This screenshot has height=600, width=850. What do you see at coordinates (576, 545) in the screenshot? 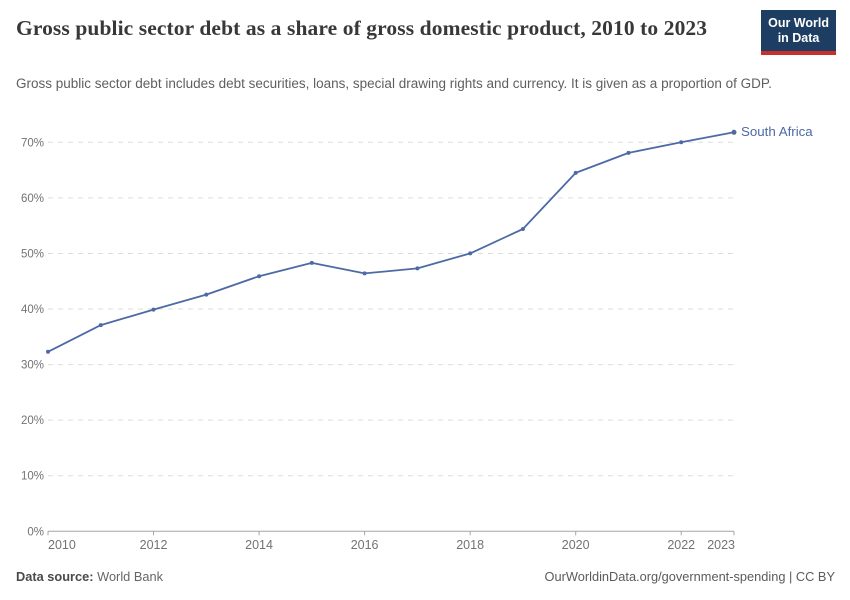
I see `x-tick-label: 2020` at bounding box center [576, 545].